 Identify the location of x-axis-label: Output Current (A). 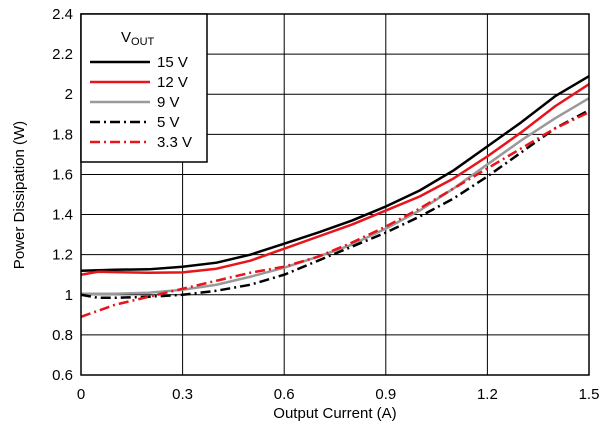
(334, 413).